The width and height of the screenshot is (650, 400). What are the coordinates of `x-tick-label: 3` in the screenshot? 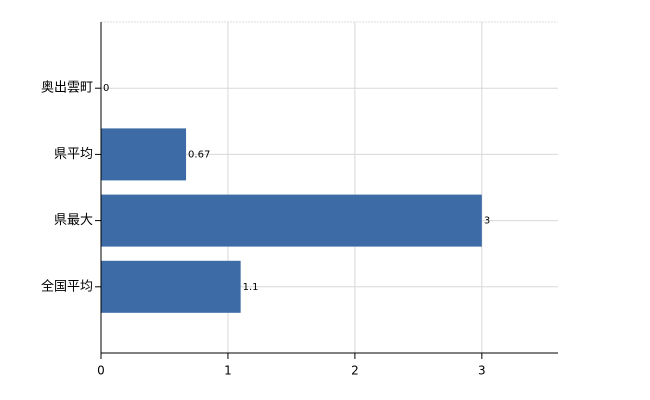 It's located at (482, 371).